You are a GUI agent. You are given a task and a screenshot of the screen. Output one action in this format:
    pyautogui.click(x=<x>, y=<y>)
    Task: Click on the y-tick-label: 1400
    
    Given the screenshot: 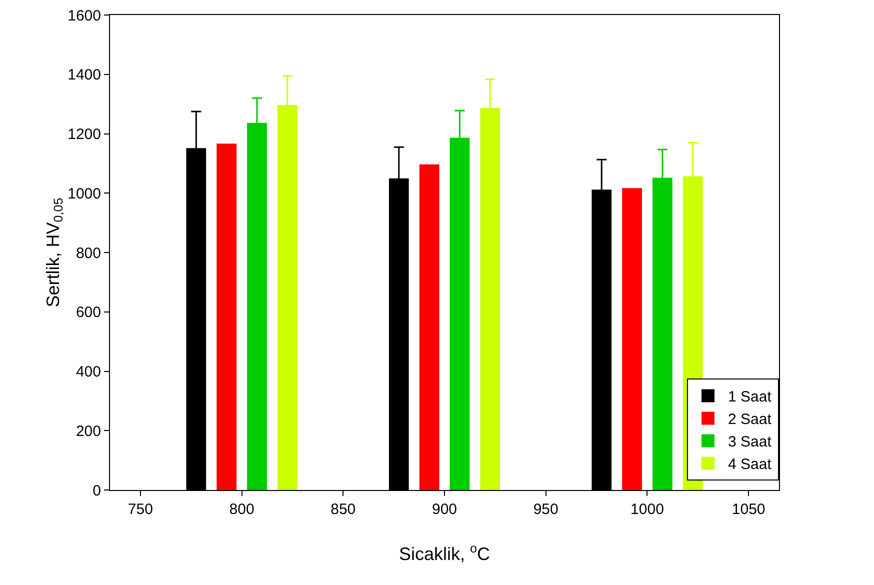 What is the action you would take?
    pyautogui.click(x=84, y=75)
    